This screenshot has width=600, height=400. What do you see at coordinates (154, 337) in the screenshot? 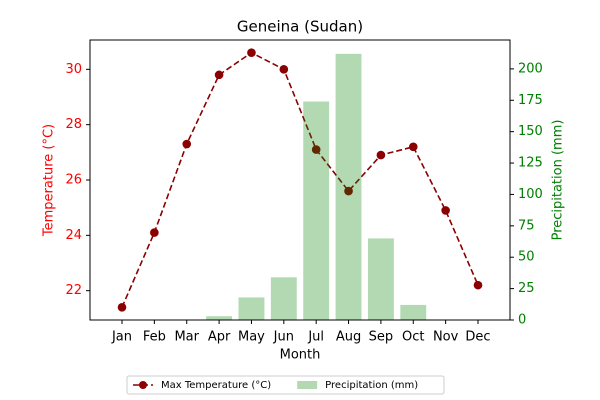
I see `x-tick-label: Feb` at bounding box center [154, 337].